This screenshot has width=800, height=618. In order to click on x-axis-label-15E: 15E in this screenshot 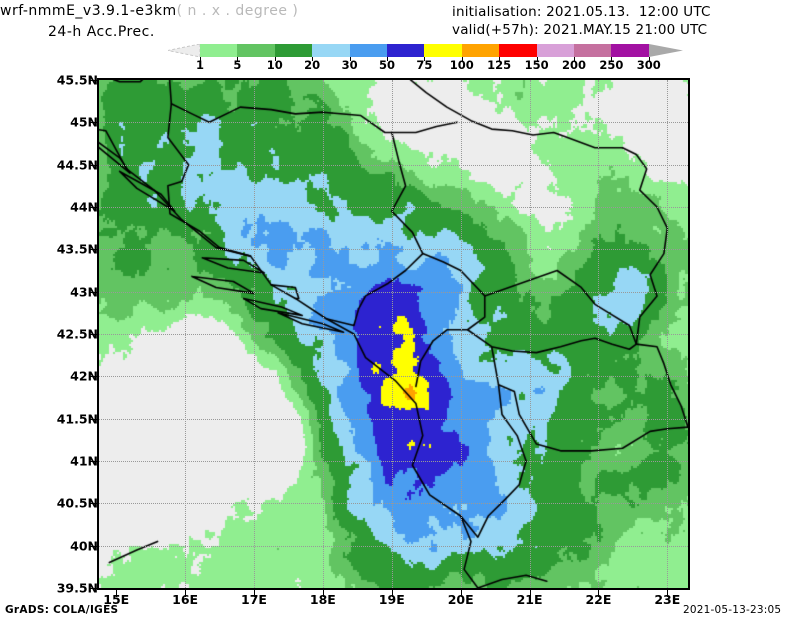, I will do `click(116, 599)`.